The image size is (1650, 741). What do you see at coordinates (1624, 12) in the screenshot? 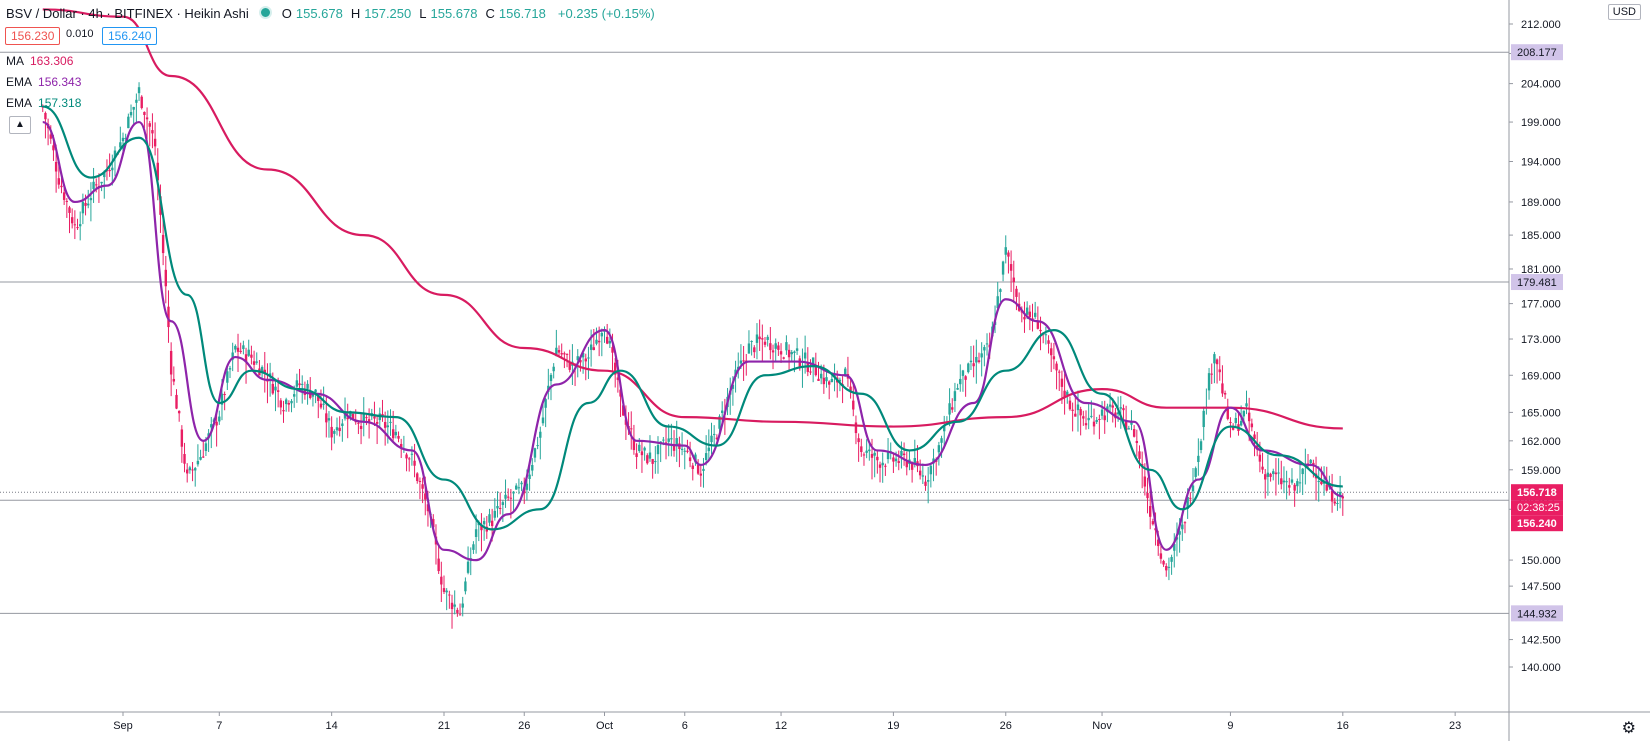
I see `currency-button: USD` at bounding box center [1624, 12].